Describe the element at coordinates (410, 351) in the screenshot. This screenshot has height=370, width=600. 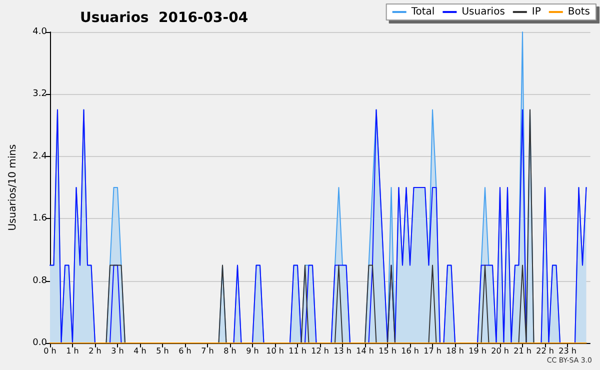
I see `x-tick-label: 16 h` at that location.